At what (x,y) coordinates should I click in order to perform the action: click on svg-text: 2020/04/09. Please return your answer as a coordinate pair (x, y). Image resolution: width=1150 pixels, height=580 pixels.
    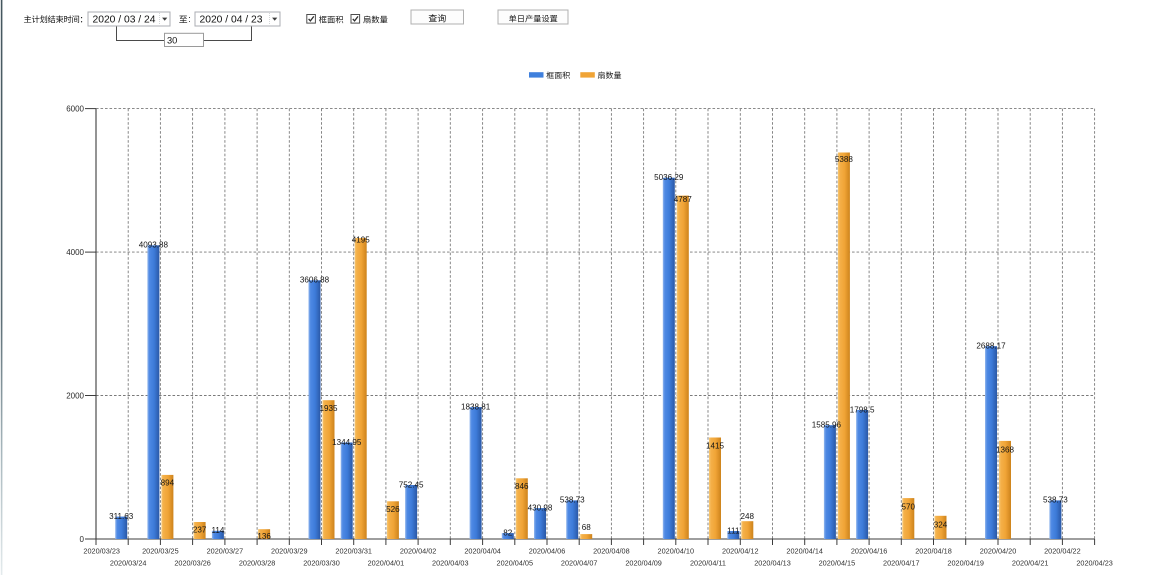
    Looking at the image, I should click on (643, 563).